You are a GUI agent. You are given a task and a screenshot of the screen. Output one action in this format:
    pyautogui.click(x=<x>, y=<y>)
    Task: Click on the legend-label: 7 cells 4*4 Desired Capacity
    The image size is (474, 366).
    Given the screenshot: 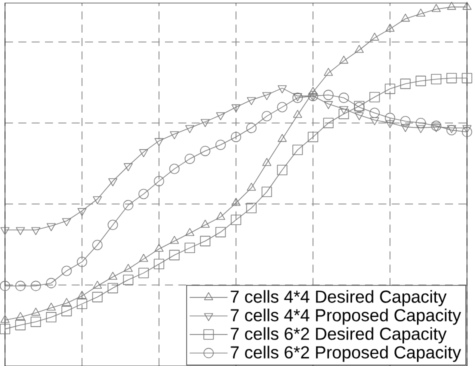 What is the action you would take?
    pyautogui.click(x=338, y=298)
    